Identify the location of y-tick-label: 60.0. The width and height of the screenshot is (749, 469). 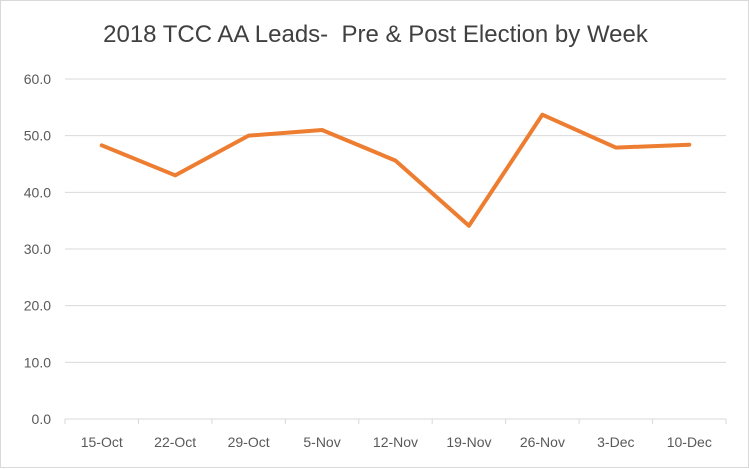
(37, 79).